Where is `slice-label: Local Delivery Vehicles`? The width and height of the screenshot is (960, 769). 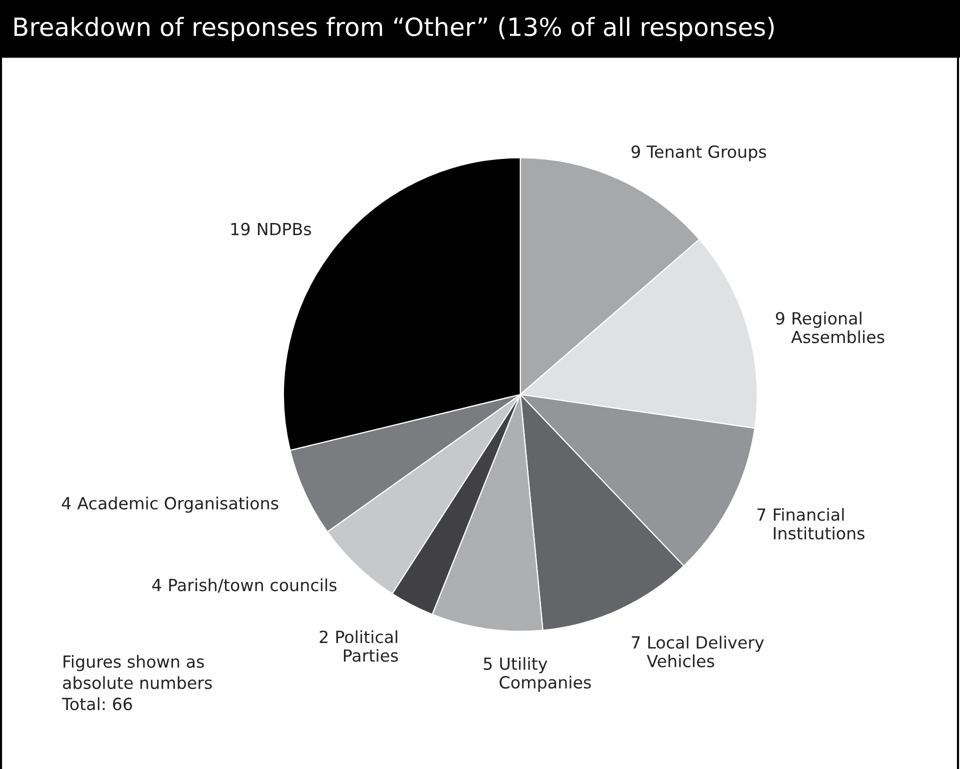
slice-label: Local Delivery Vehicles is located at coordinates (705, 652).